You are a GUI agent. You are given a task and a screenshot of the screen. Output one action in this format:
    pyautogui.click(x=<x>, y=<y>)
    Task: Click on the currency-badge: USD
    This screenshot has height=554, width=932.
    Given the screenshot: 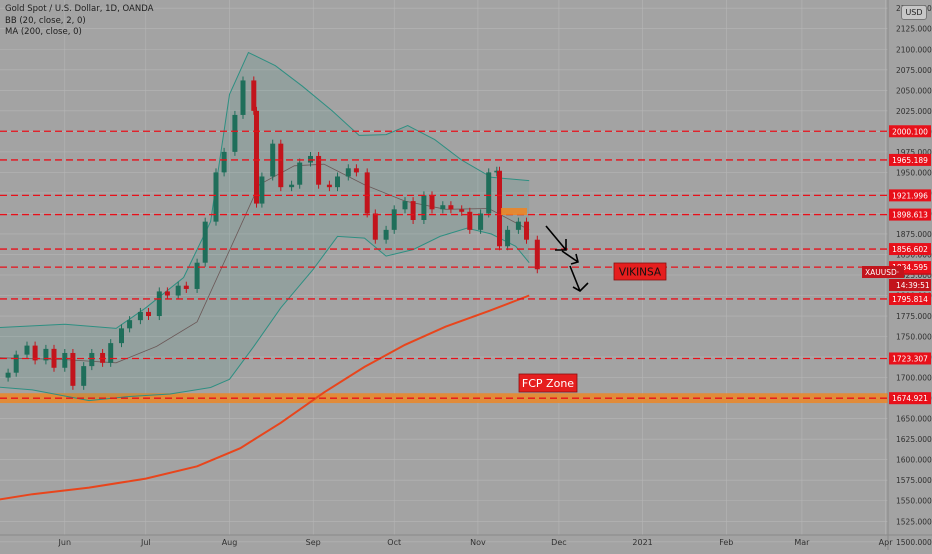 What is the action you would take?
    pyautogui.click(x=914, y=12)
    